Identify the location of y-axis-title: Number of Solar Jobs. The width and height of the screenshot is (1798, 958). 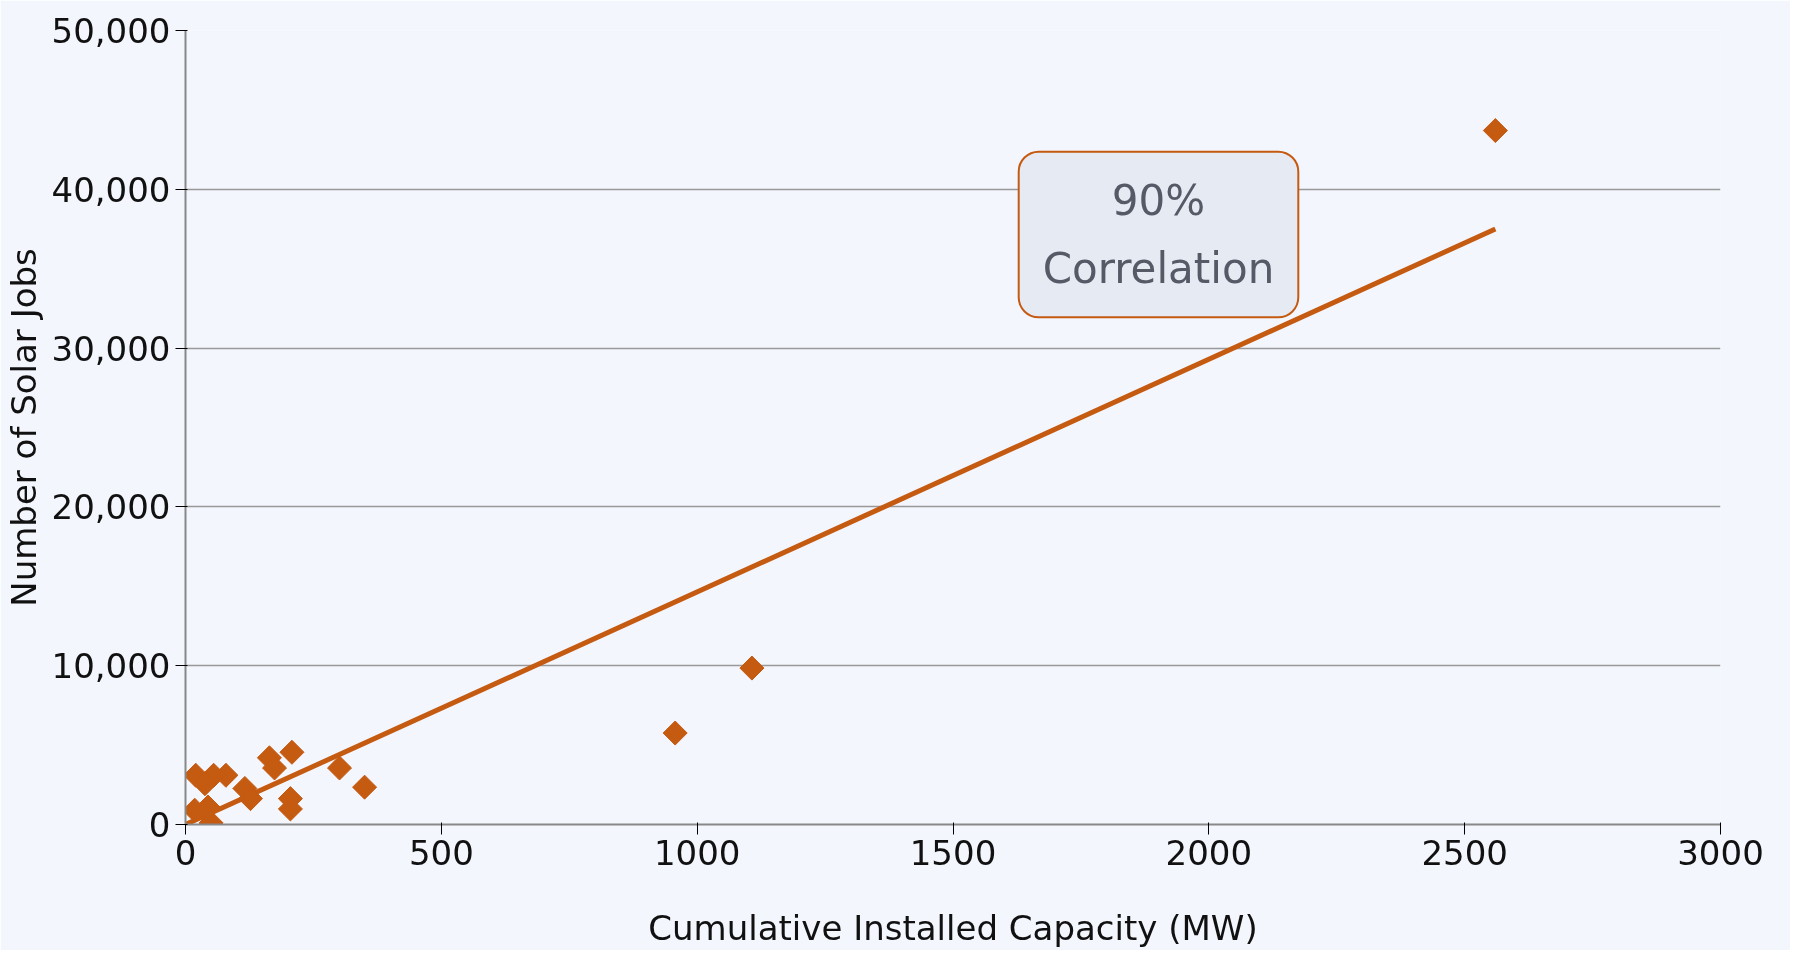
(23, 427).